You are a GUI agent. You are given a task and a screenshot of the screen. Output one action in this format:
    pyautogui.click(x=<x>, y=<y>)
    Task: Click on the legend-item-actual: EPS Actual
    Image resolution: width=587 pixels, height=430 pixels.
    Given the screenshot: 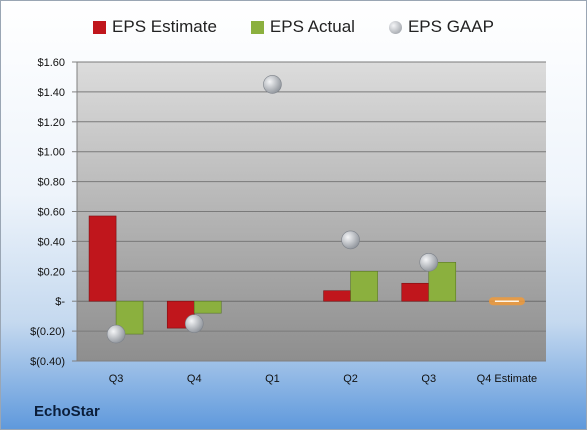 What is the action you would take?
    pyautogui.click(x=302, y=27)
    